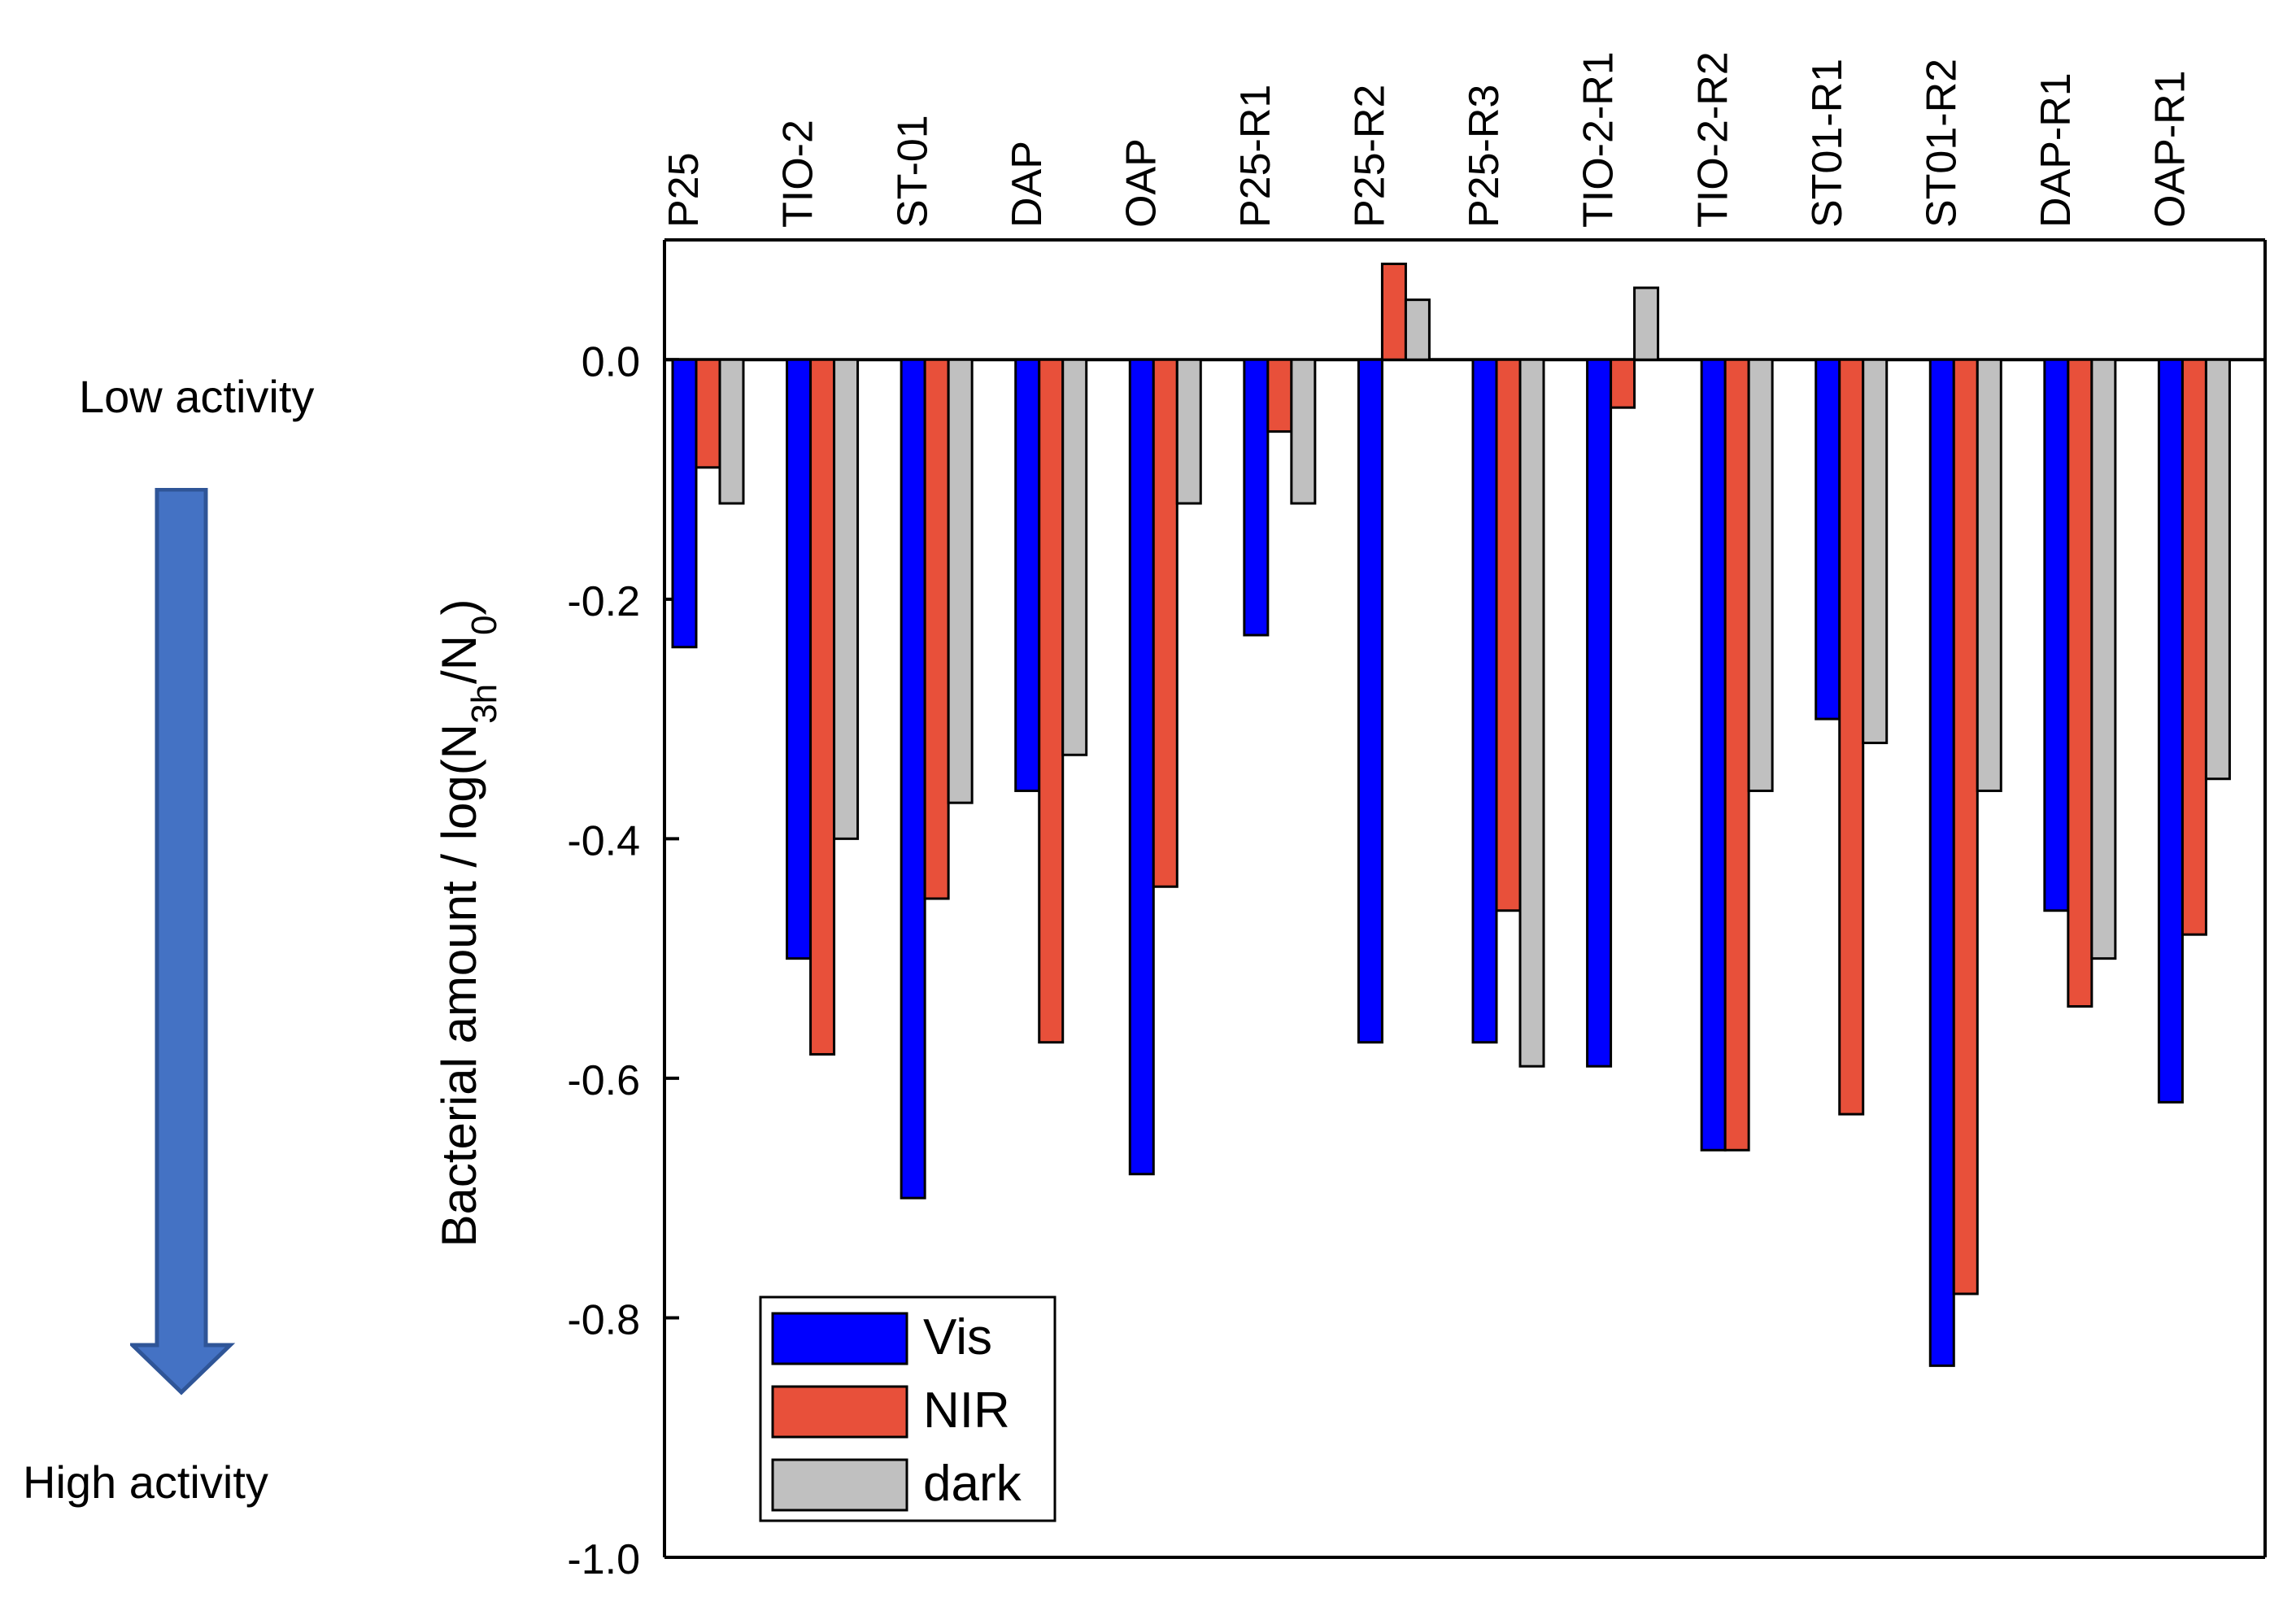  I want to click on bar-dark-p25-r3, so click(1531, 713).